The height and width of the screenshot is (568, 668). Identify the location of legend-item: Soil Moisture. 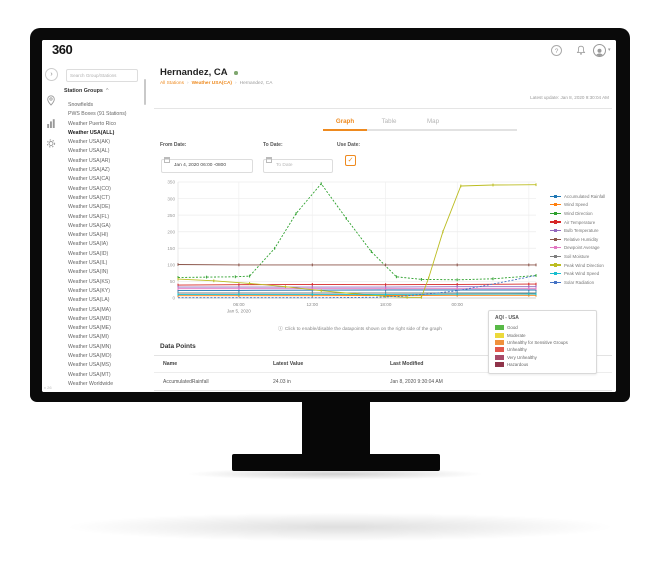
(583, 256).